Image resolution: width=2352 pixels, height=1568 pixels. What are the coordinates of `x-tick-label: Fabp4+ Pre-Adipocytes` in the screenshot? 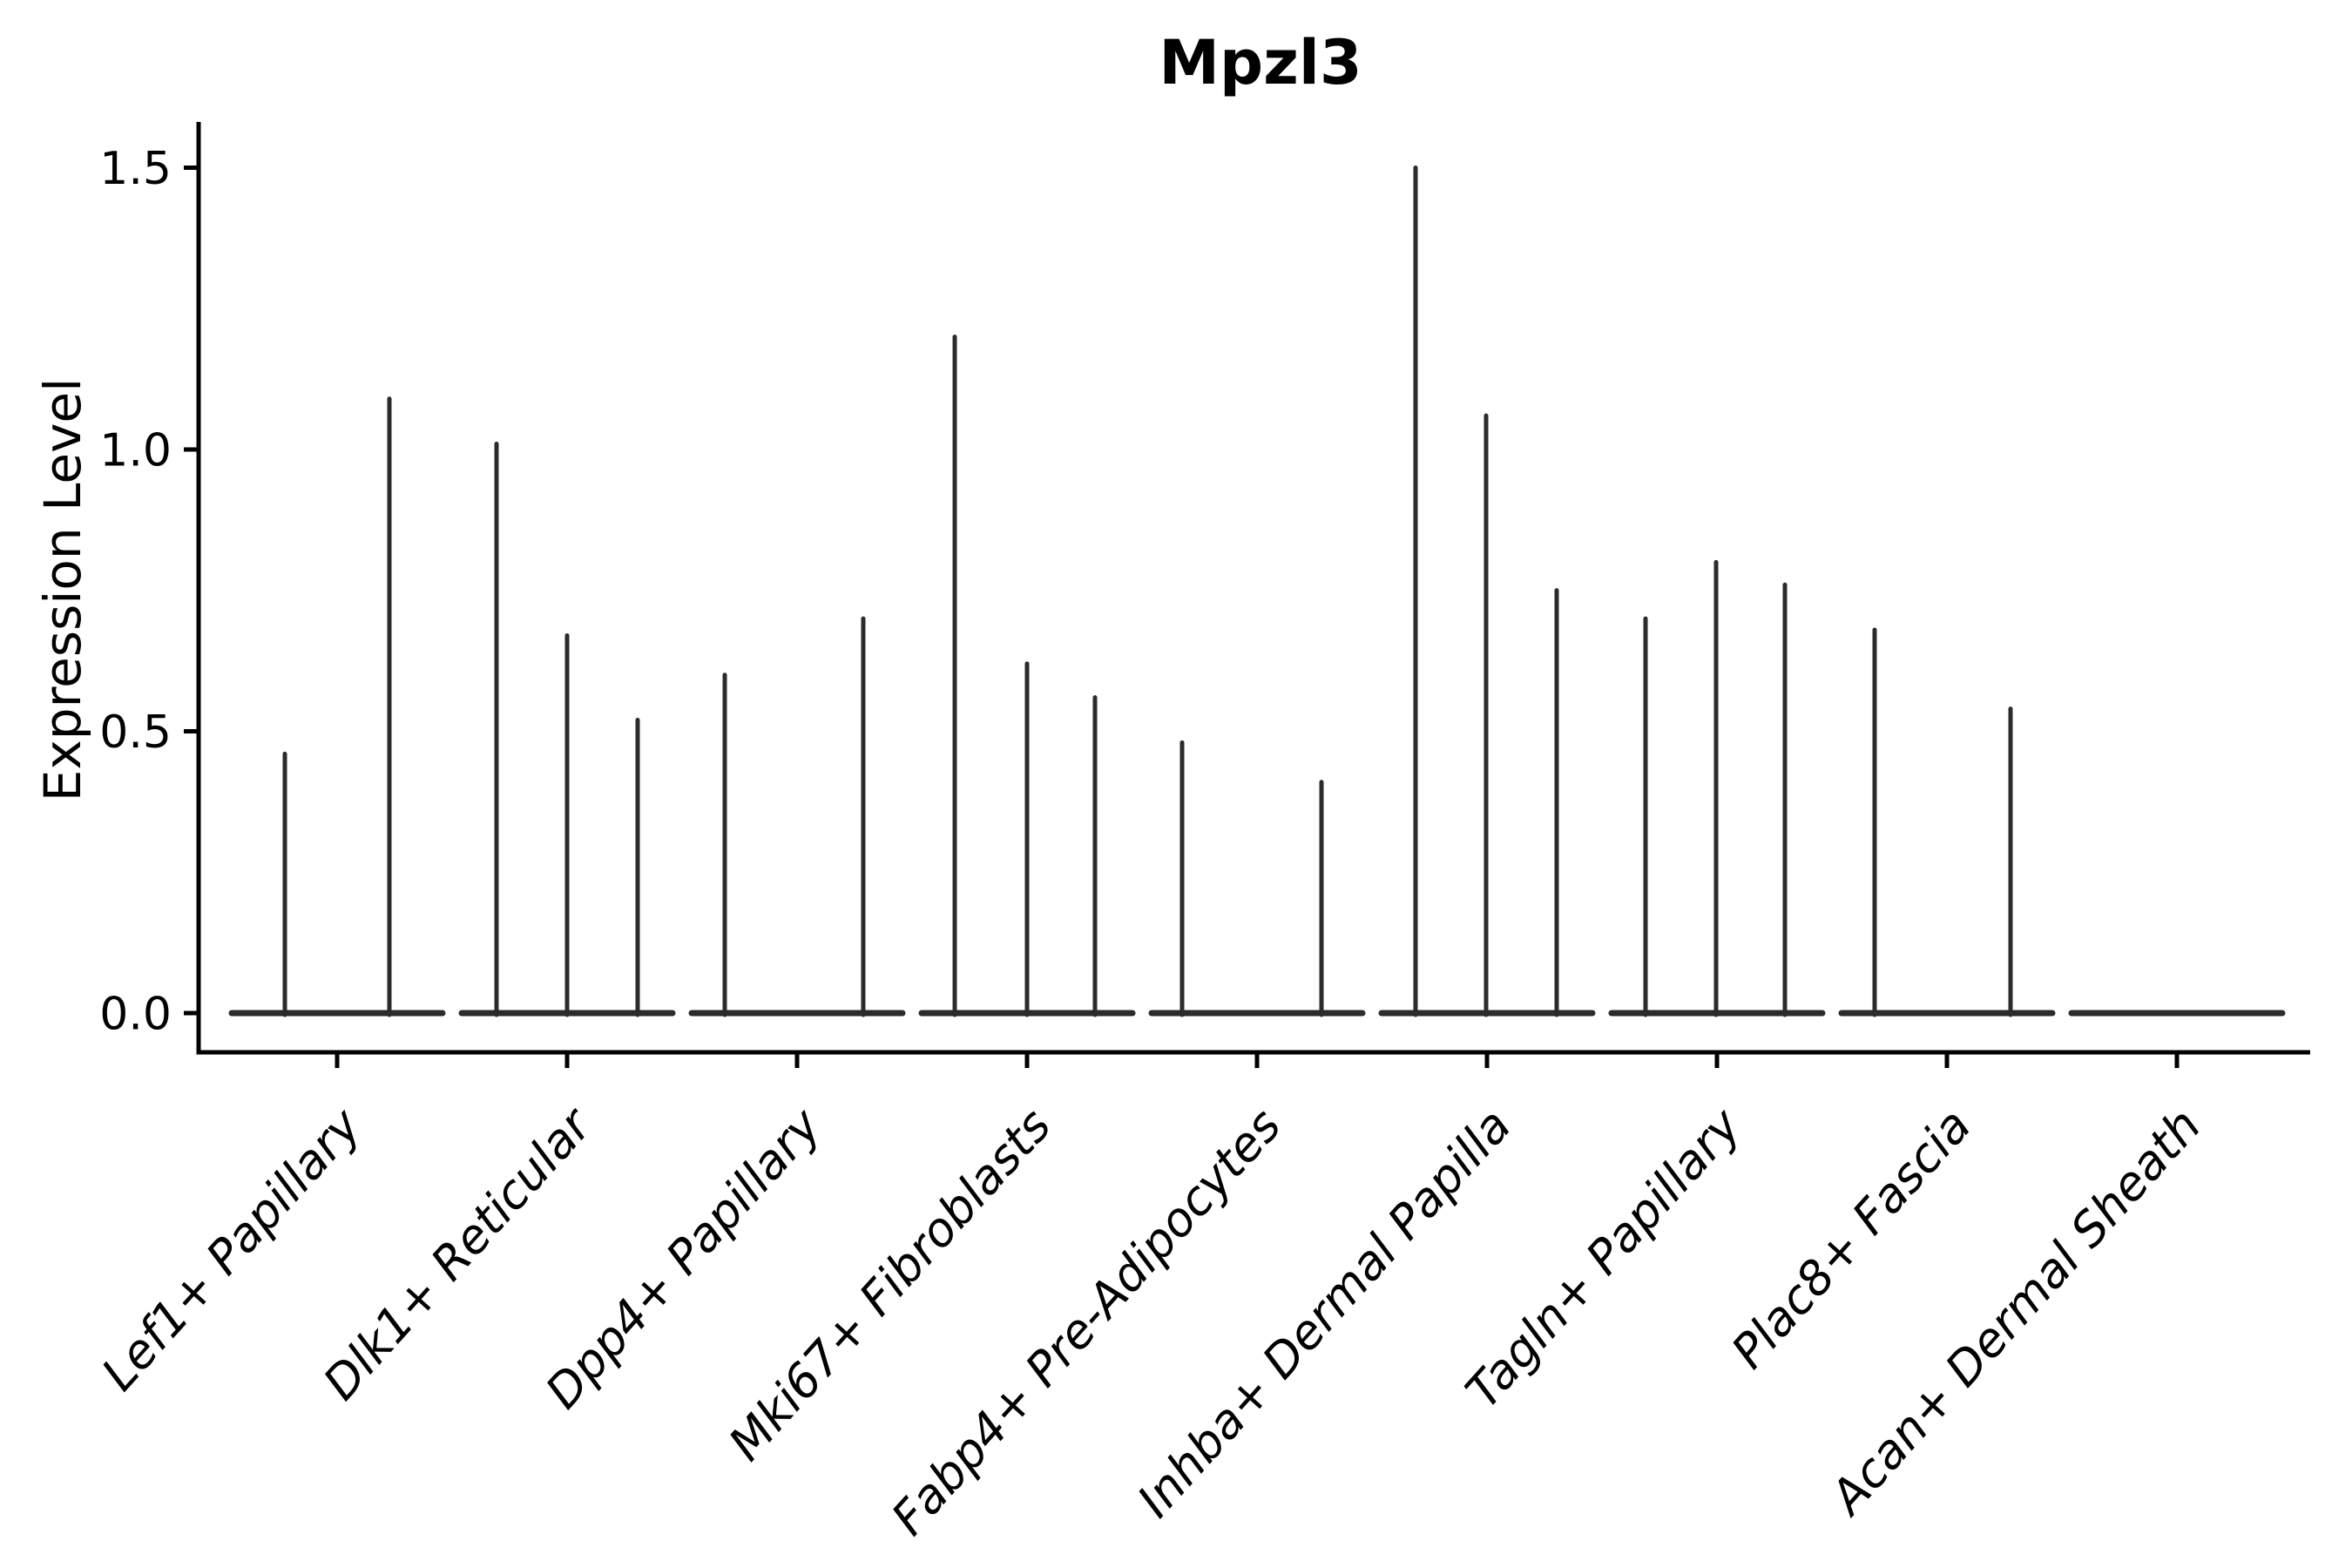 It's located at (1086, 1322).